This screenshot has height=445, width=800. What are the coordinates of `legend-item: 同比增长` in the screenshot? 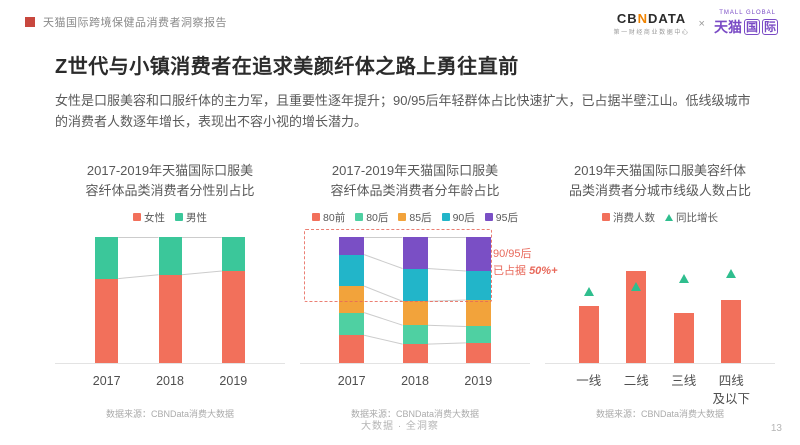 It's located at (691, 217).